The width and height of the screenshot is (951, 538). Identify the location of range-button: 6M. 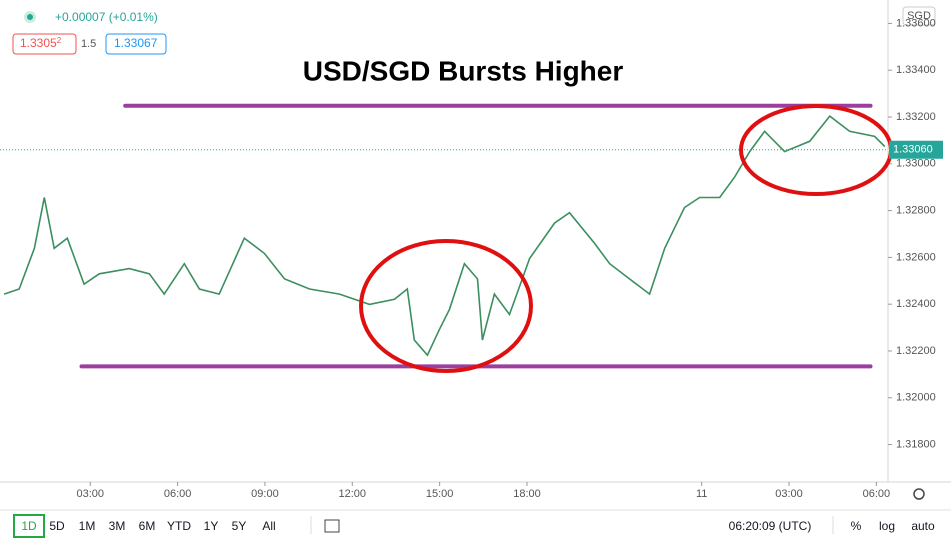
(147, 526).